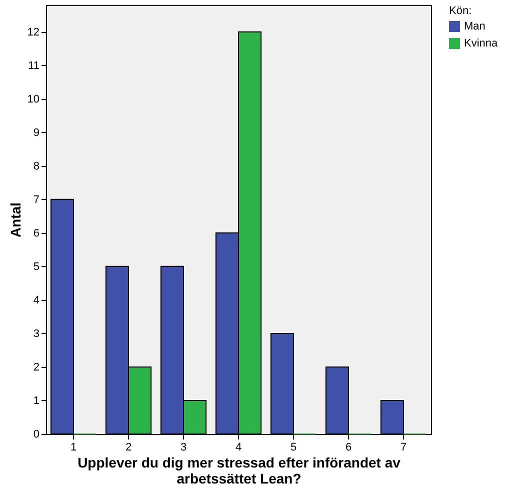 This screenshot has height=491, width=513. Describe the element at coordinates (403, 448) in the screenshot. I see `x-tick-label: 7` at that location.